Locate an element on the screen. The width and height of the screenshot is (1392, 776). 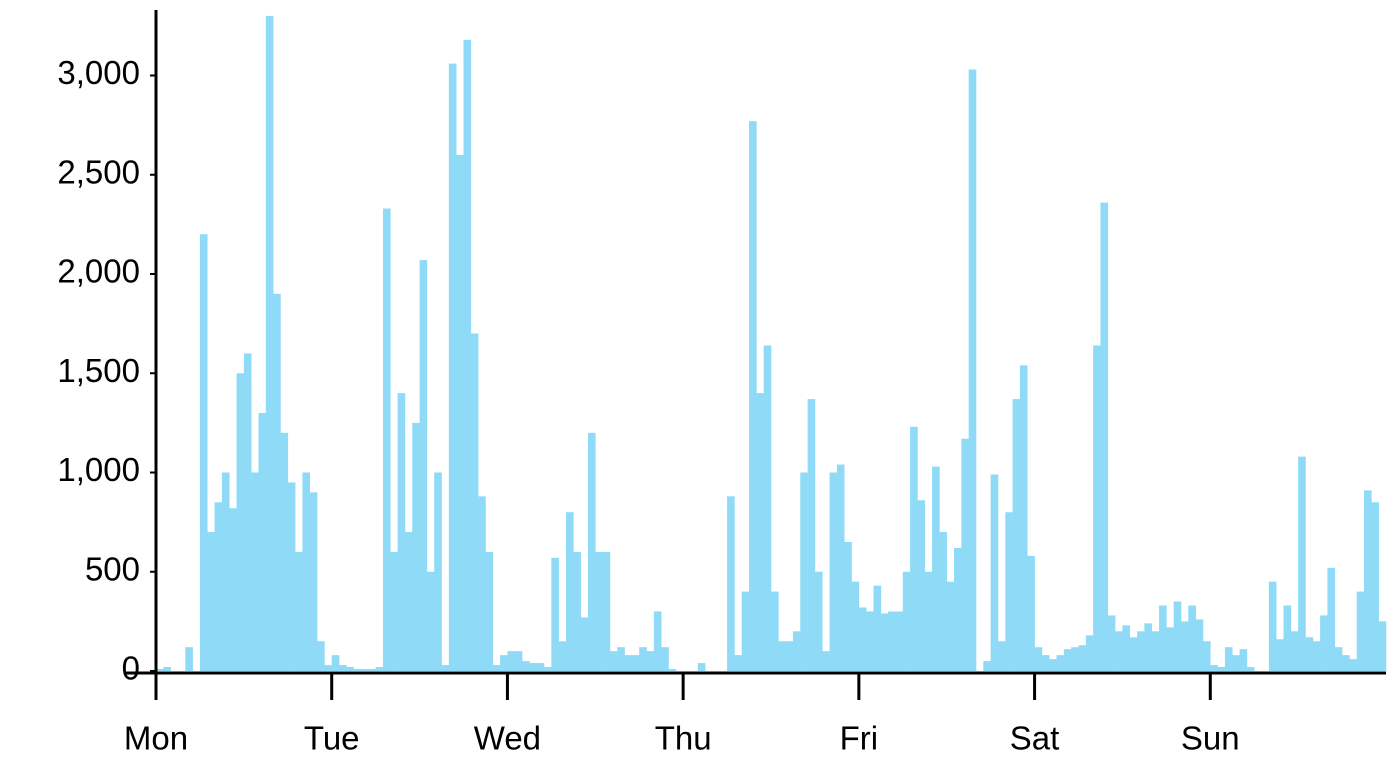
y-tick-label: 2,000 is located at coordinates (98, 271).